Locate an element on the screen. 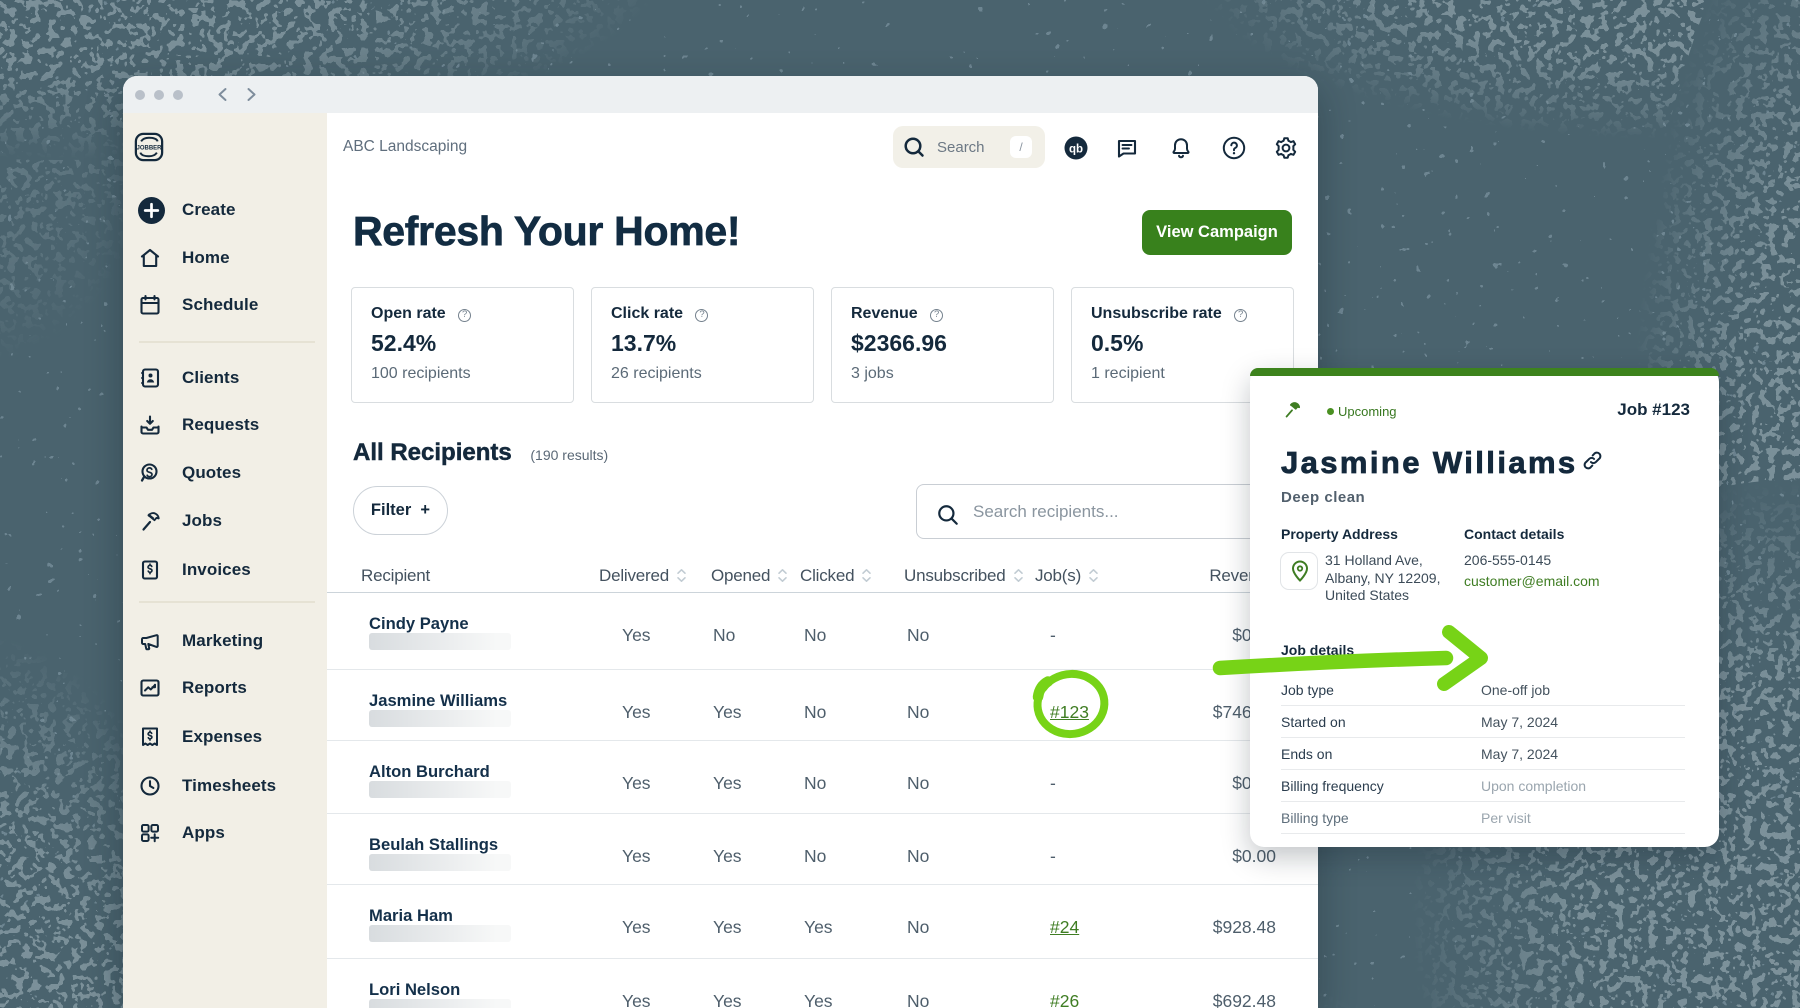  svg-text: qb is located at coordinates (1076, 149).